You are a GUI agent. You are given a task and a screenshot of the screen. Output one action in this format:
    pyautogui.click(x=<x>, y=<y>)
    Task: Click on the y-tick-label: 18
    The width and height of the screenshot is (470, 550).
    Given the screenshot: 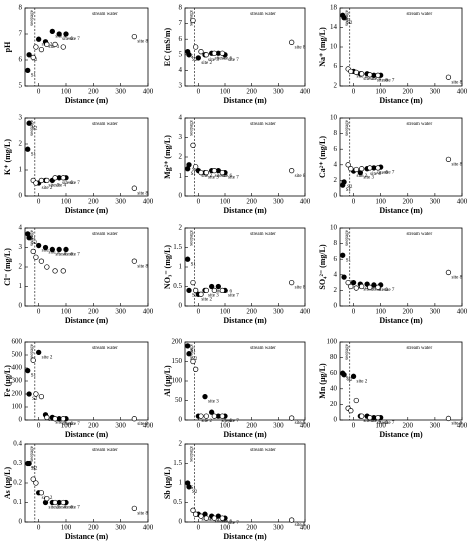 What is the action you would take?
    pyautogui.click(x=334, y=8)
    